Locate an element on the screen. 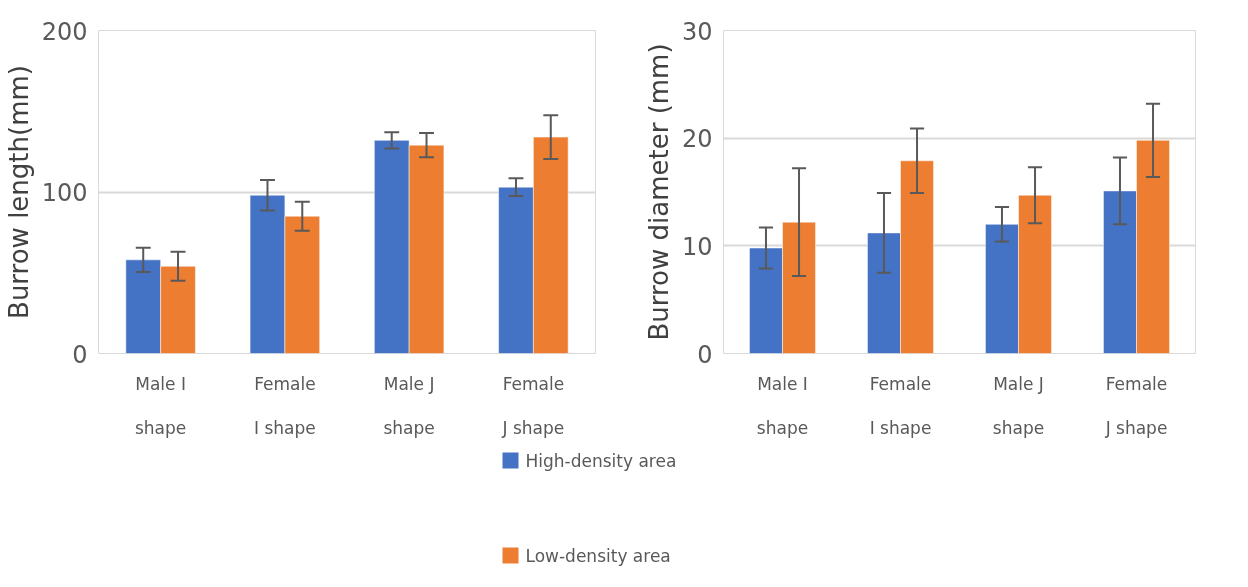  y-tick-label: 30 is located at coordinates (697, 31).